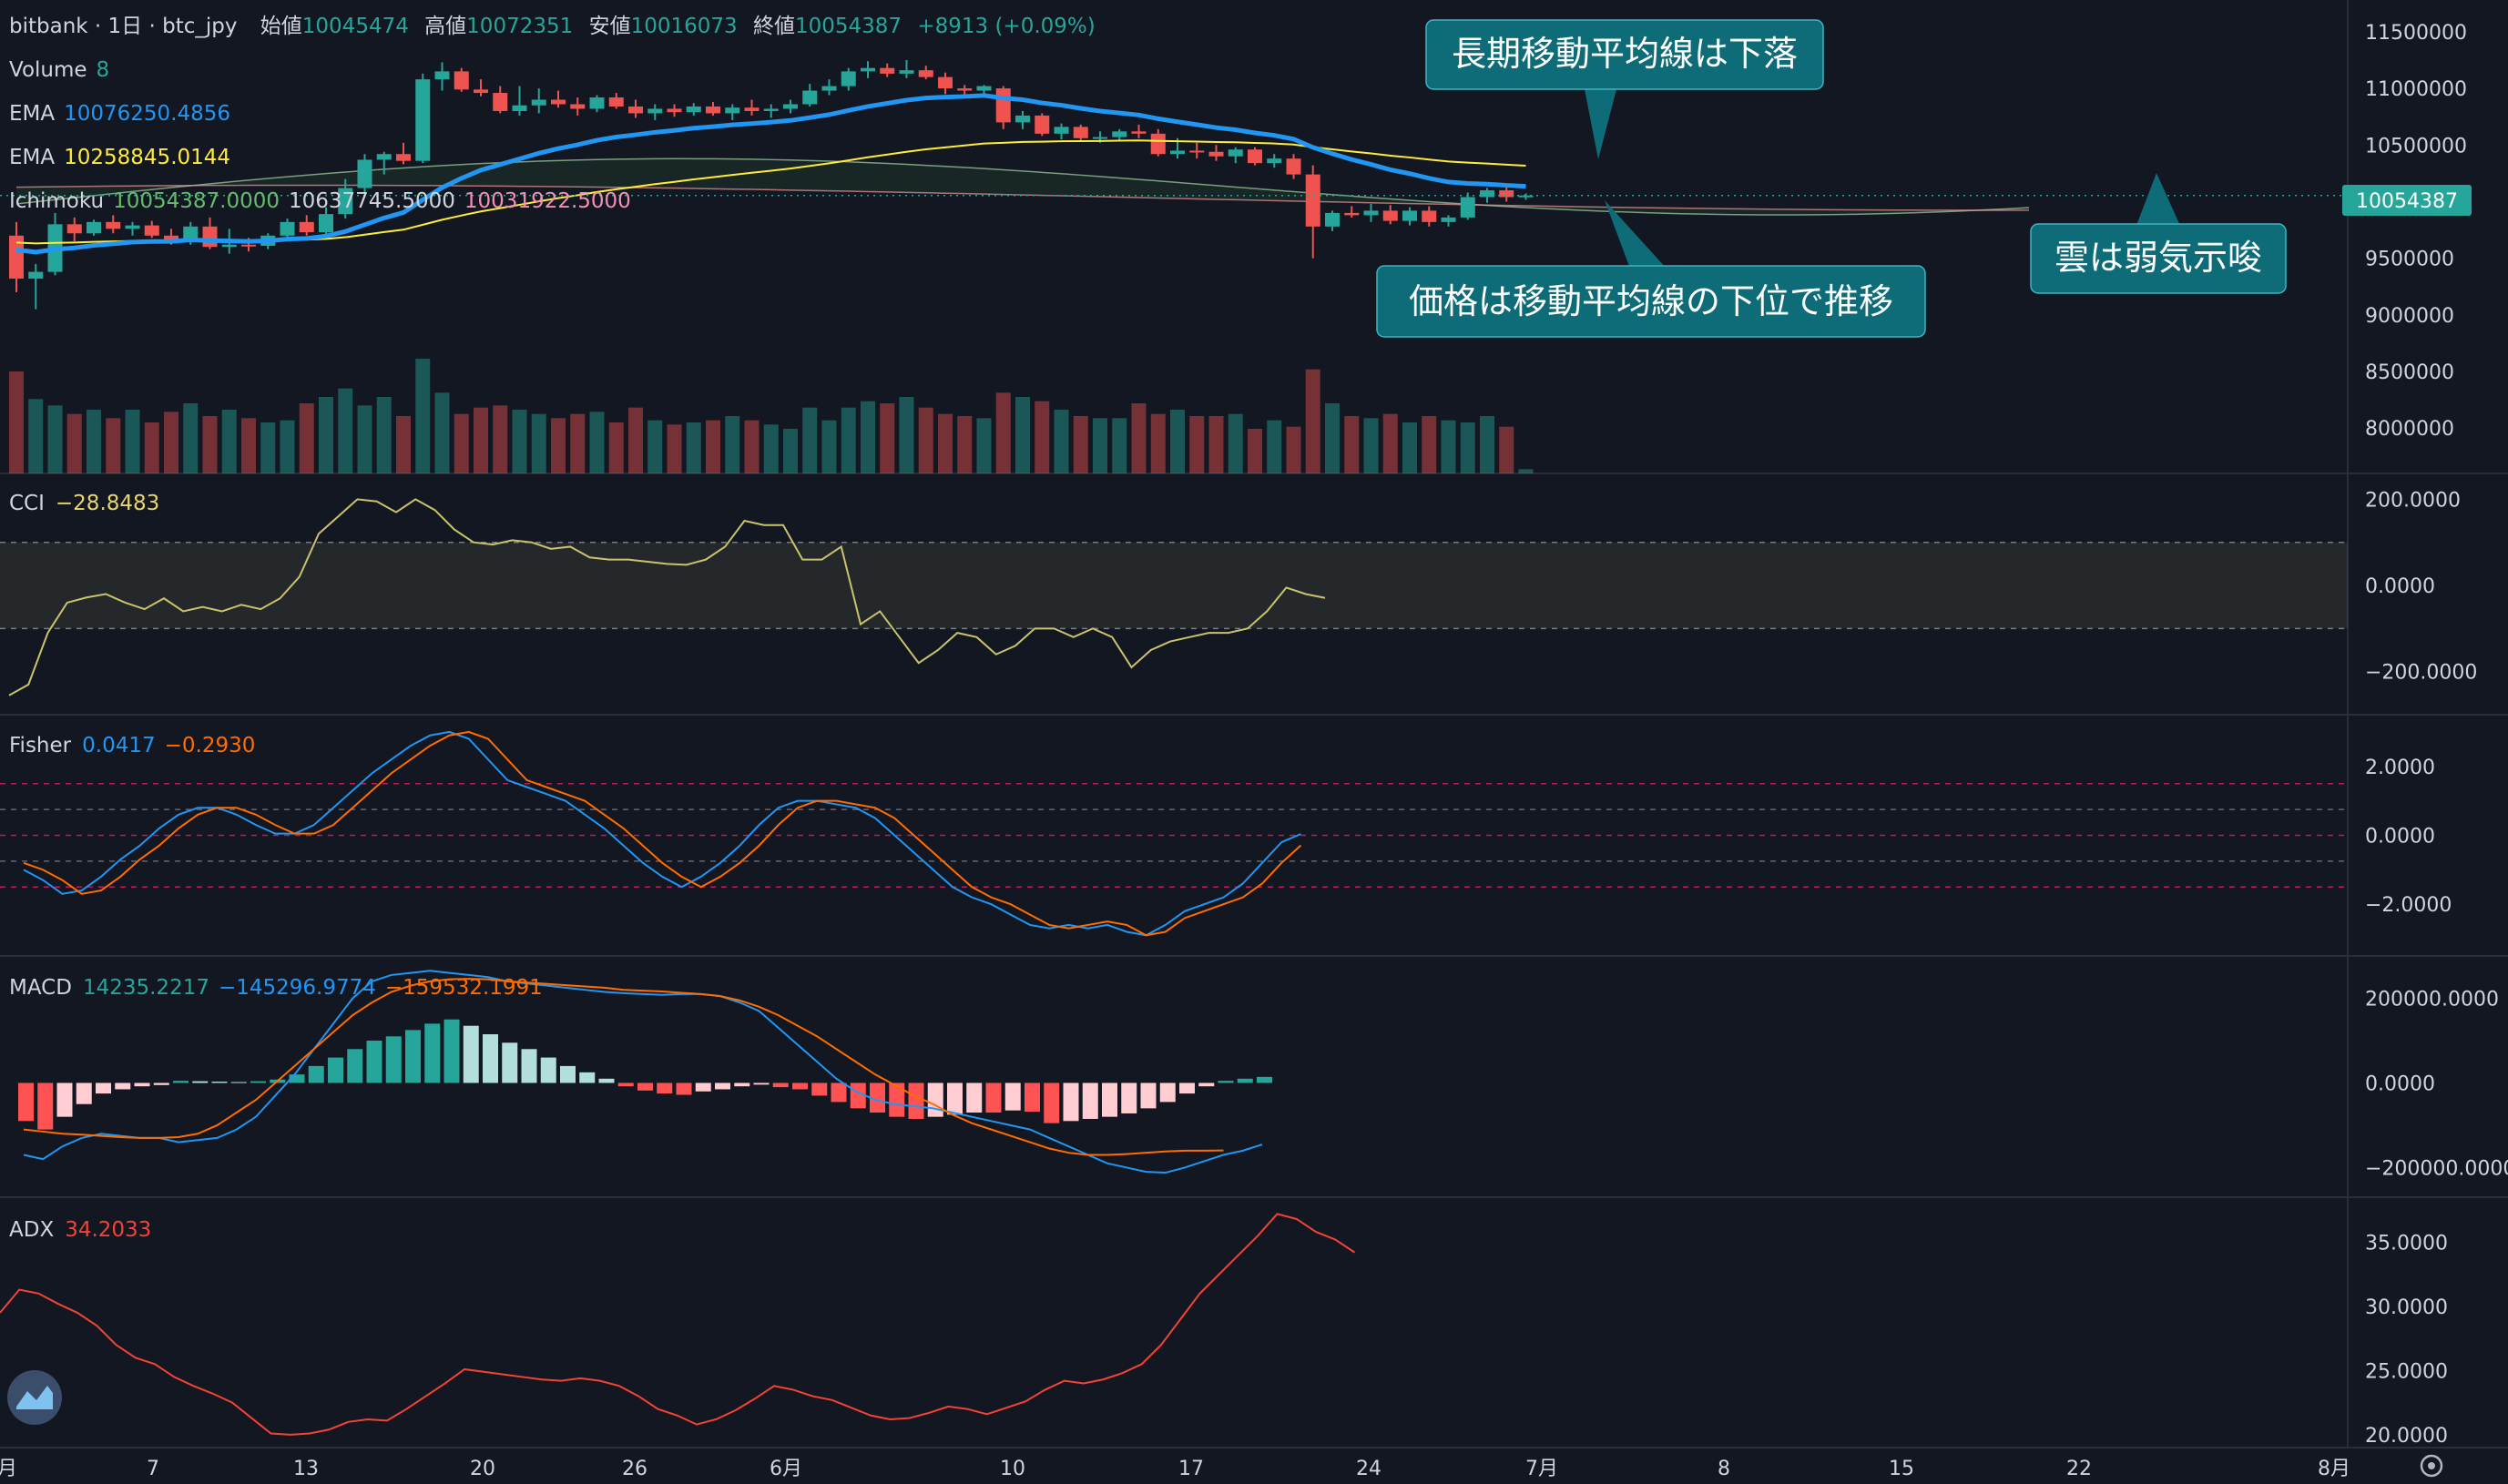 This screenshot has width=2508, height=1484. I want to click on time-axis: 月 7 13 20 26 6月 10 17 24 7月 8 15 22 8月, so click(1175, 1469).